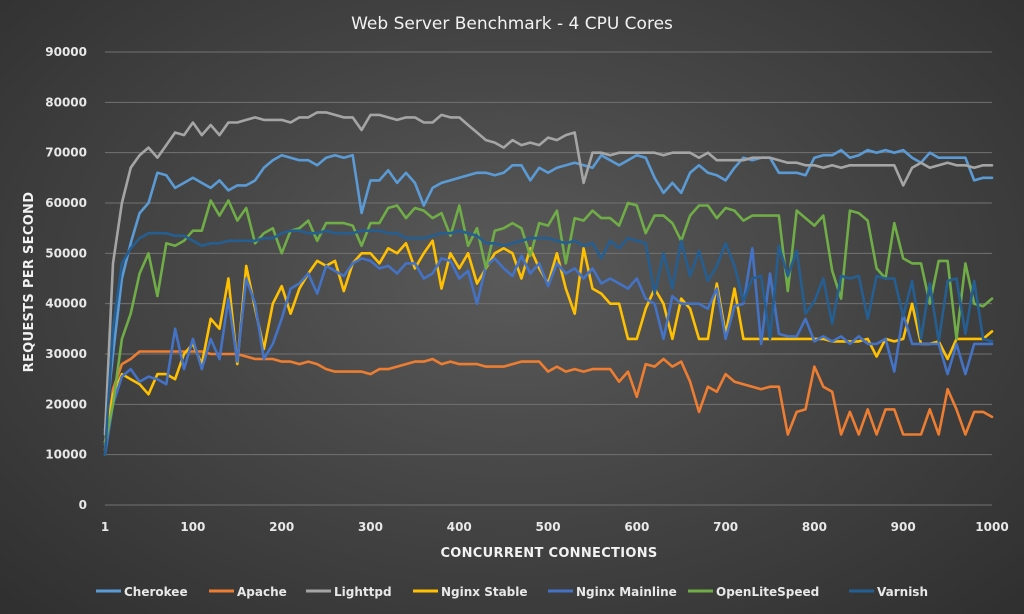 The image size is (1024, 614). I want to click on y-tick-label: 60000, so click(66, 203).